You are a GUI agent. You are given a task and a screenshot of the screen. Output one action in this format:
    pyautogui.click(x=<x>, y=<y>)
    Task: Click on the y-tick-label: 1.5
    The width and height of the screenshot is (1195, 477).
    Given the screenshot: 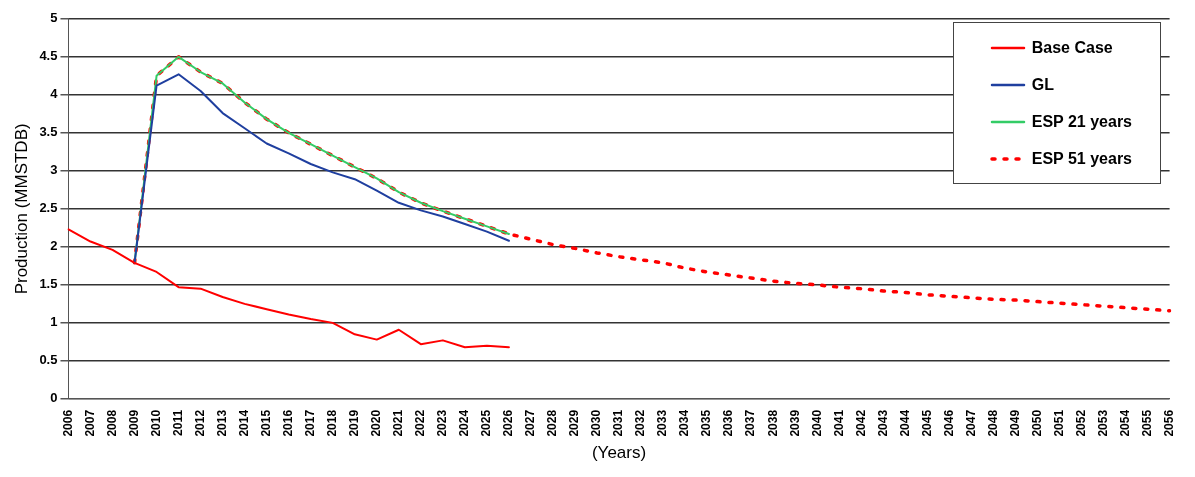 What is the action you would take?
    pyautogui.click(x=48, y=284)
    